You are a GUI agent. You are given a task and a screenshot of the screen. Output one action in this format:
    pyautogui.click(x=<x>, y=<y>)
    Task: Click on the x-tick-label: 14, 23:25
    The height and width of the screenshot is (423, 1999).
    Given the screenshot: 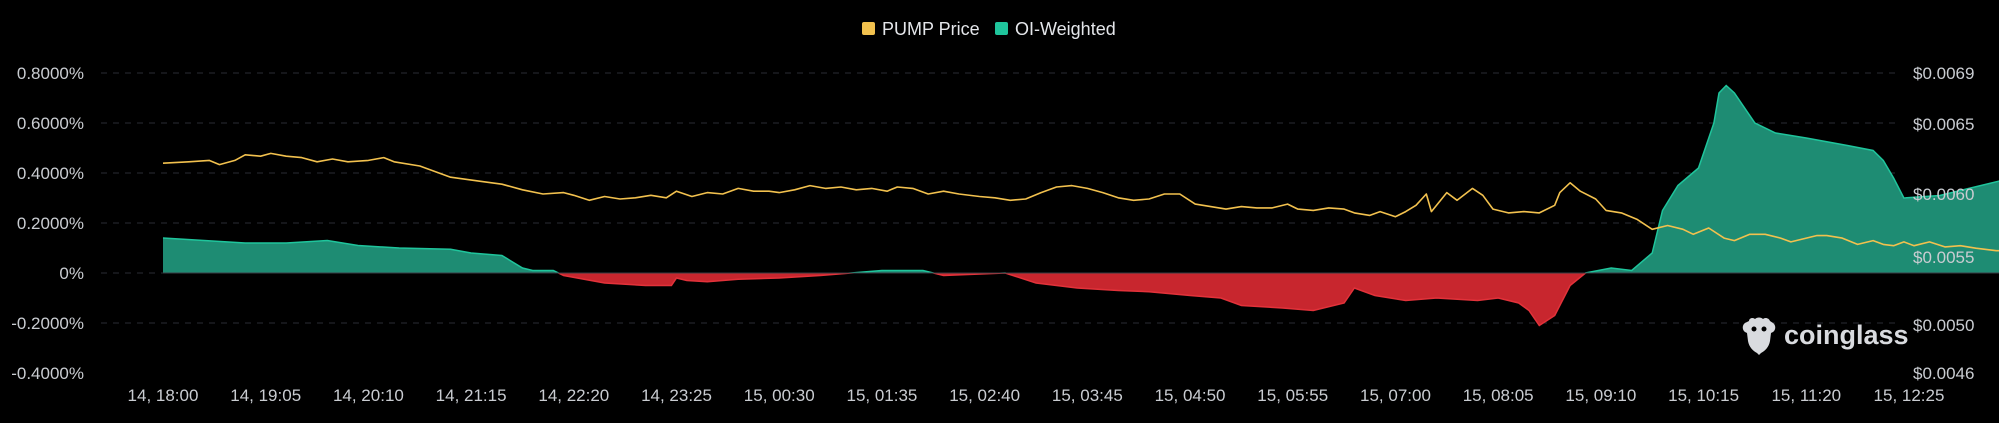 What is the action you would take?
    pyautogui.click(x=676, y=395)
    